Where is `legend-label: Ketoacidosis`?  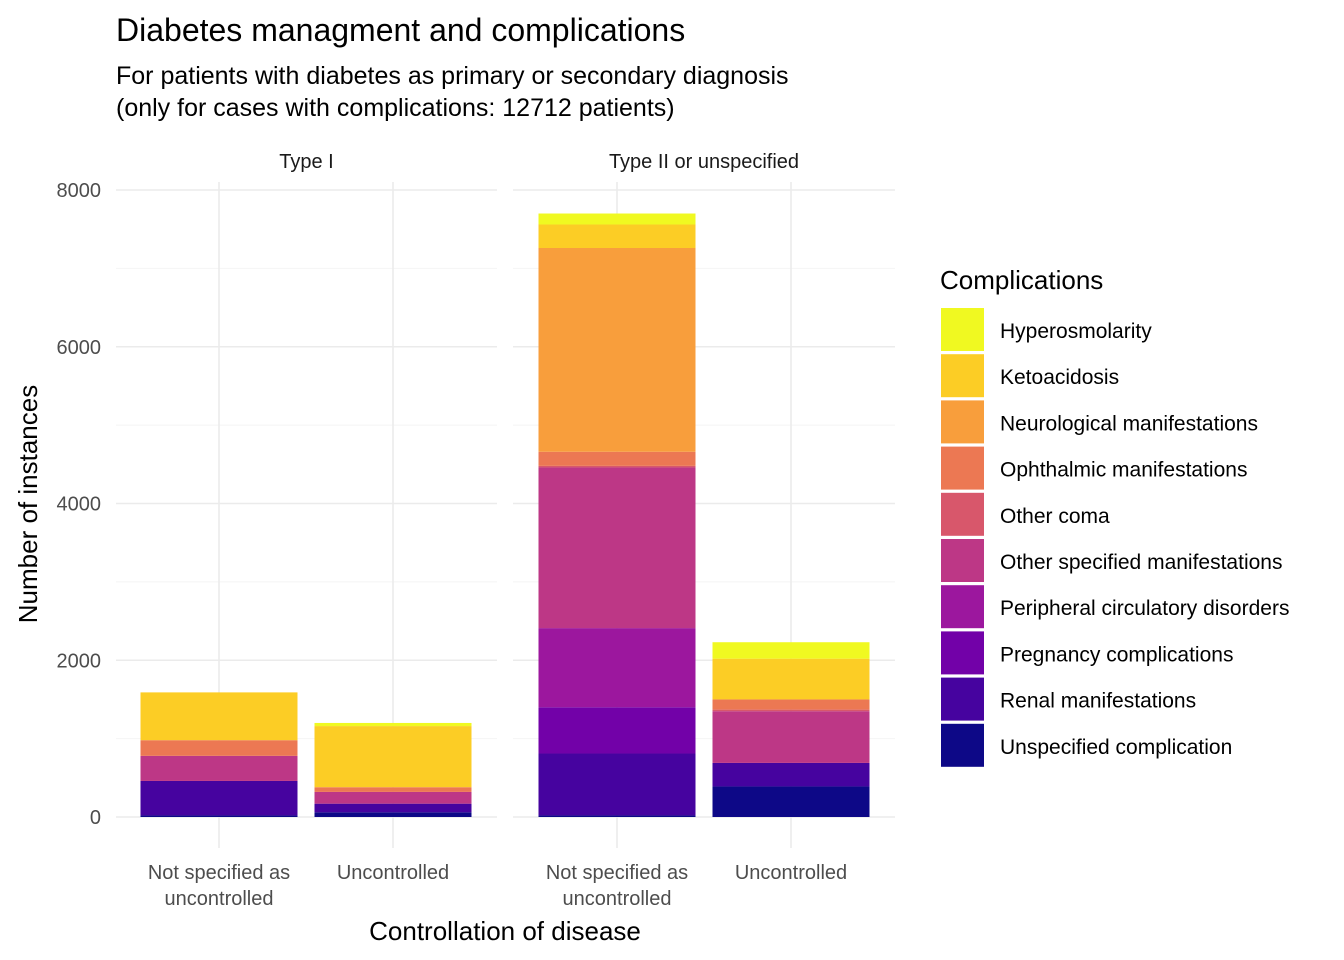
legend-label: Ketoacidosis is located at coordinates (1059, 377).